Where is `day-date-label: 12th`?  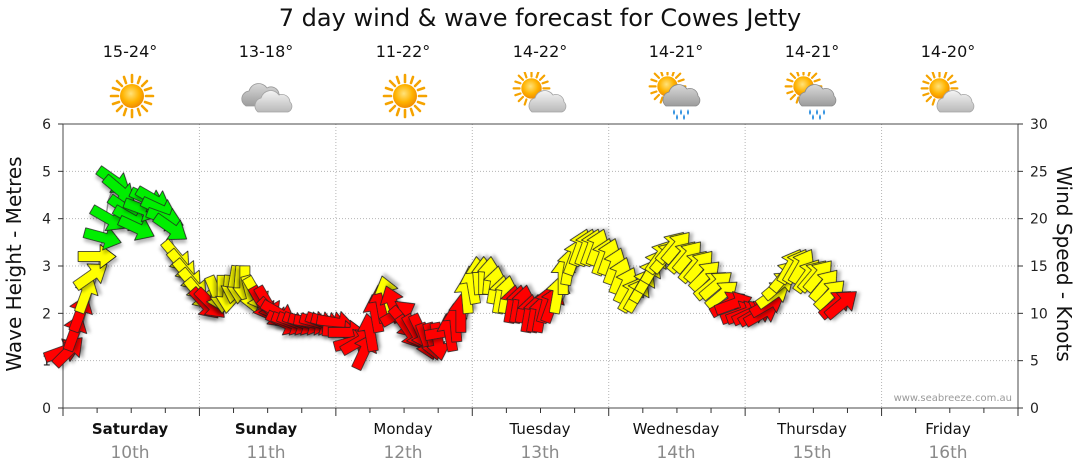
day-date-label: 12th is located at coordinates (403, 453).